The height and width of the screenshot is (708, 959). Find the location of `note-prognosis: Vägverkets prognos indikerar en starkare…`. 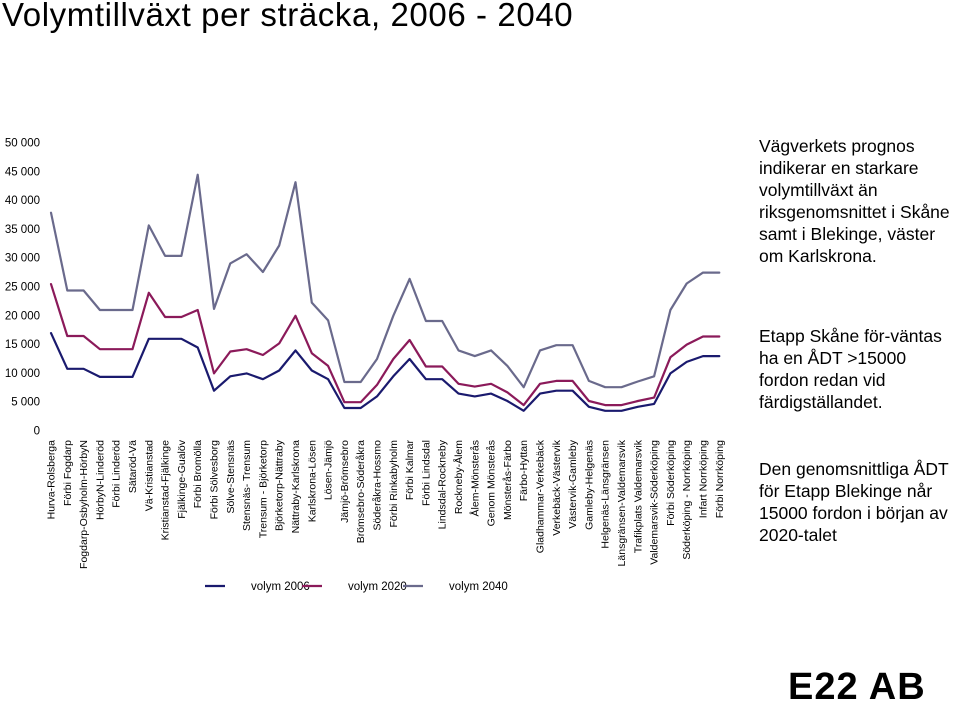

note-prognosis: Vägverkets prognos indikerar en starkare… is located at coordinates (854, 201).